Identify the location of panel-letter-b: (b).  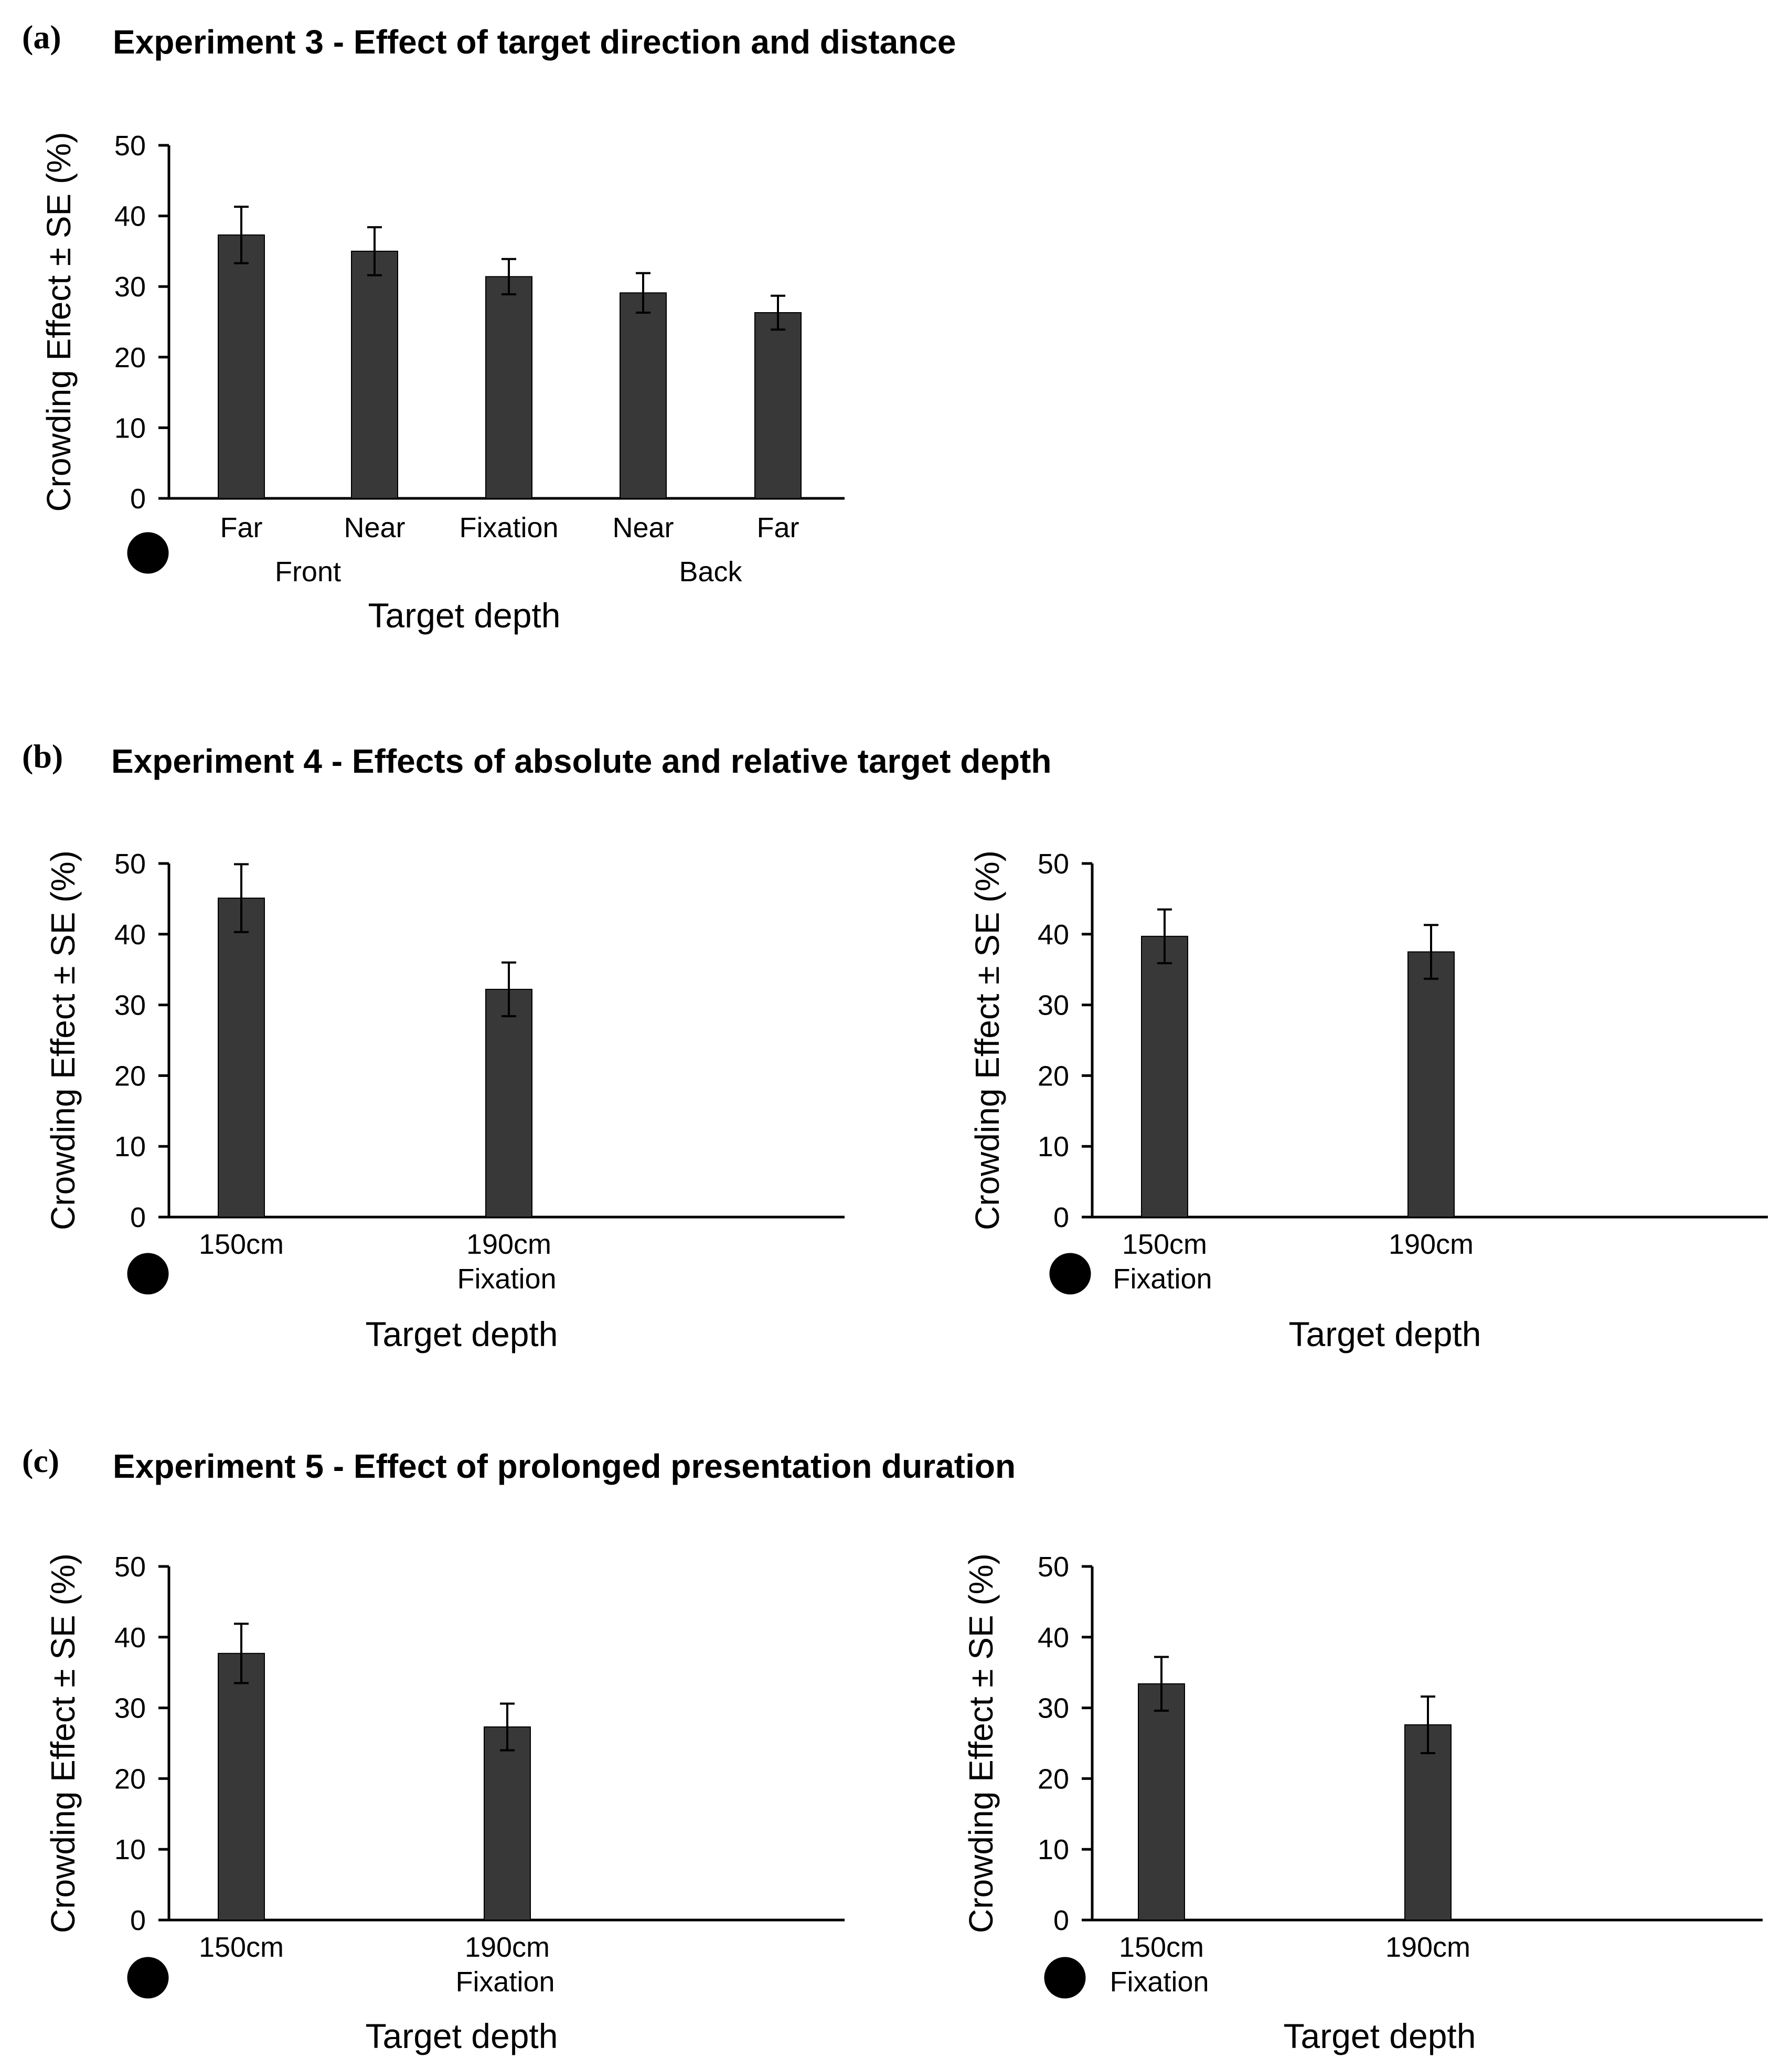
(42, 756).